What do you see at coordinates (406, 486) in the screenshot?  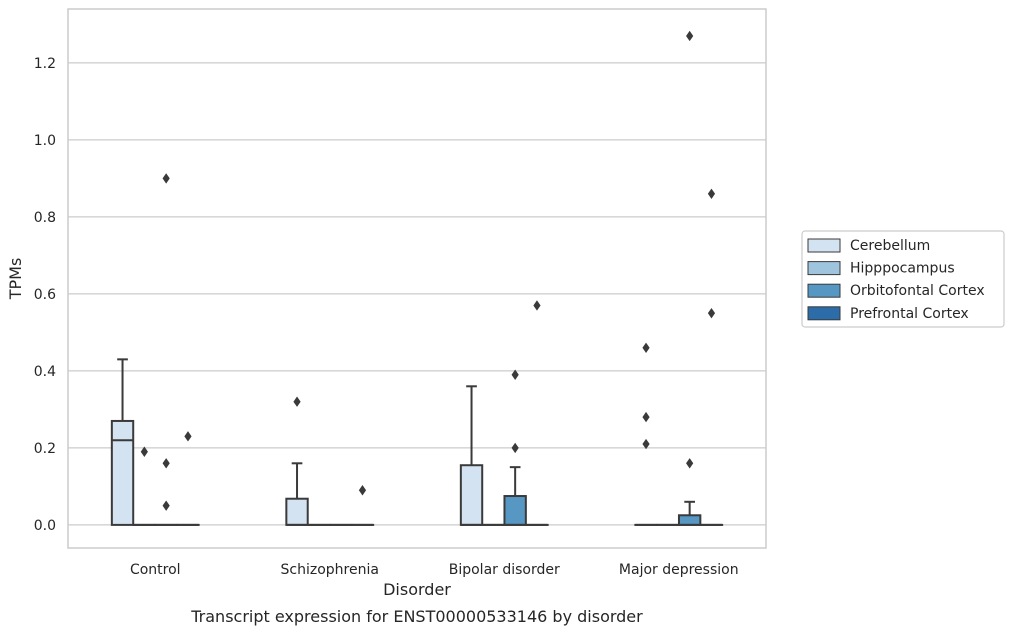 I see `series-hipppocampus` at bounding box center [406, 486].